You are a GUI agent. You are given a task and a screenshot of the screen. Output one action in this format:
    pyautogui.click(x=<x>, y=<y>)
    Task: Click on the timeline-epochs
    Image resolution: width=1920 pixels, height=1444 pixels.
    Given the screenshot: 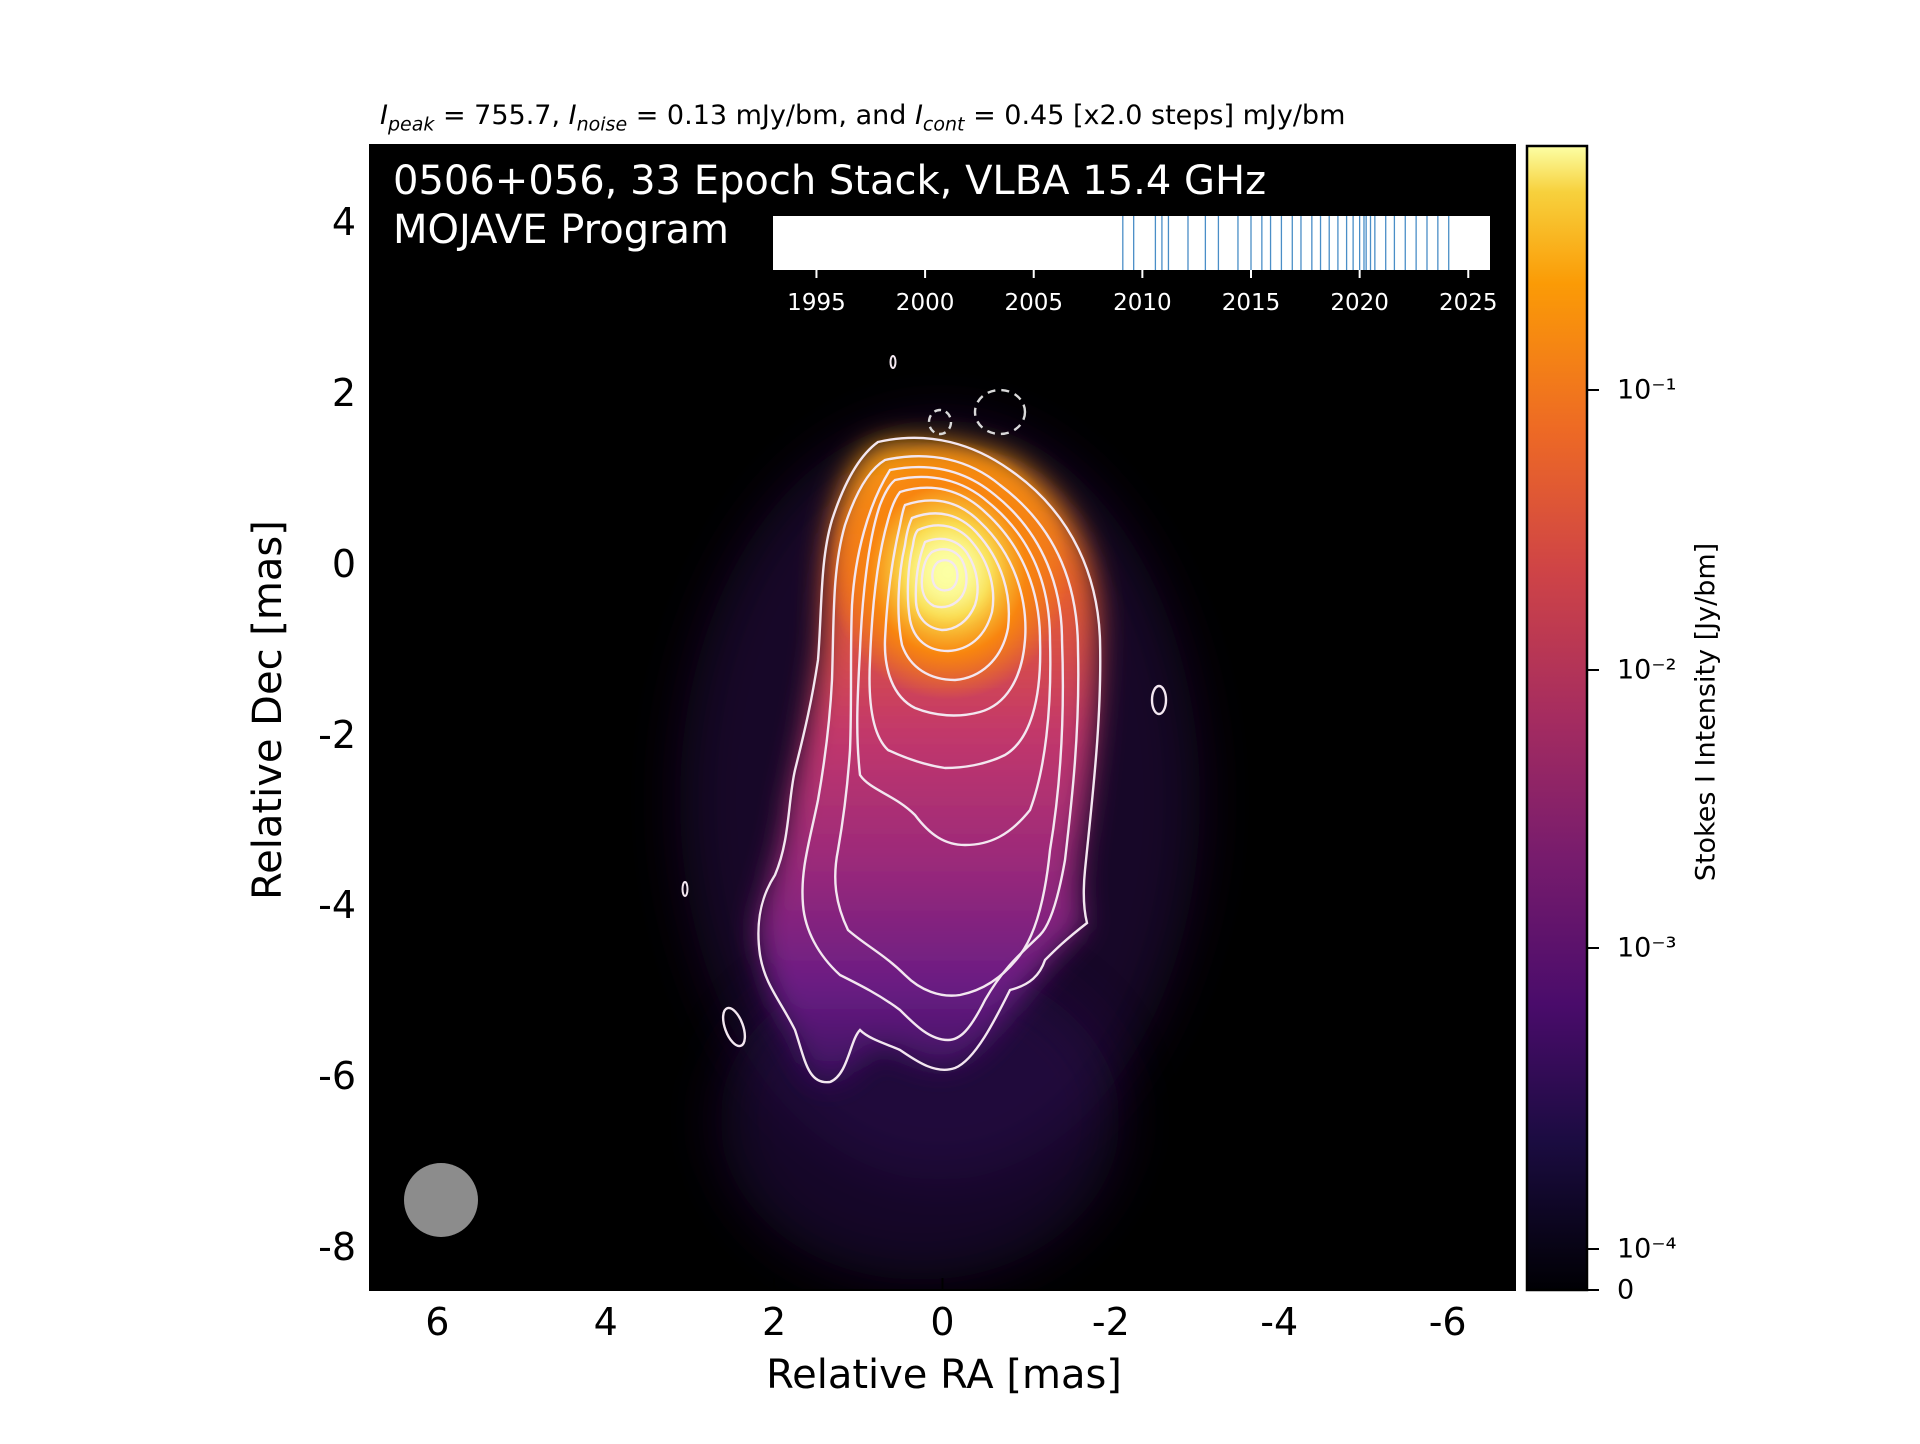 What is the action you would take?
    pyautogui.click(x=1286, y=243)
    